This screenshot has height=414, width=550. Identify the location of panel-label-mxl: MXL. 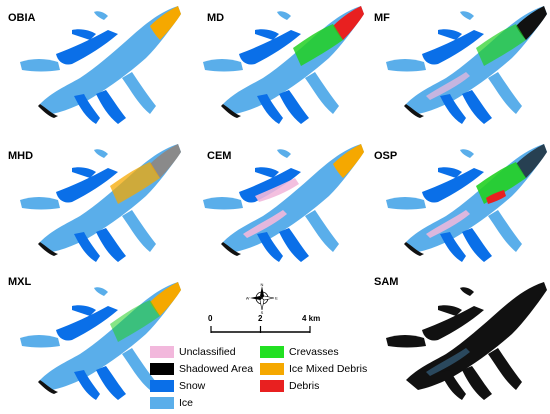
(20, 282).